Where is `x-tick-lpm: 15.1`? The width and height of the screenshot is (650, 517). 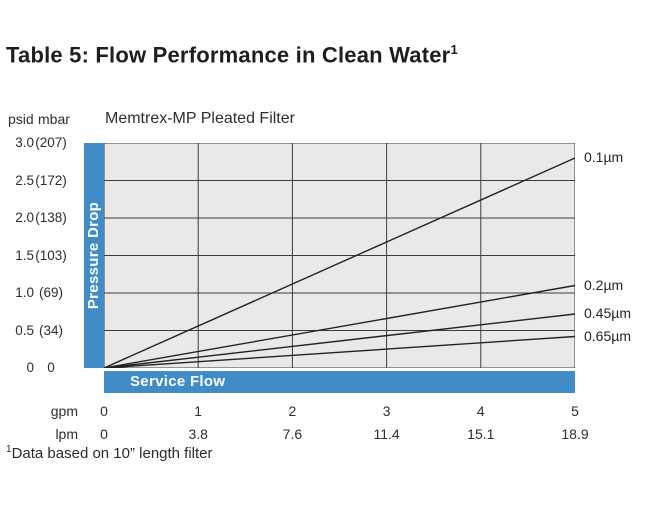 x-tick-lpm: 15.1 is located at coordinates (481, 434).